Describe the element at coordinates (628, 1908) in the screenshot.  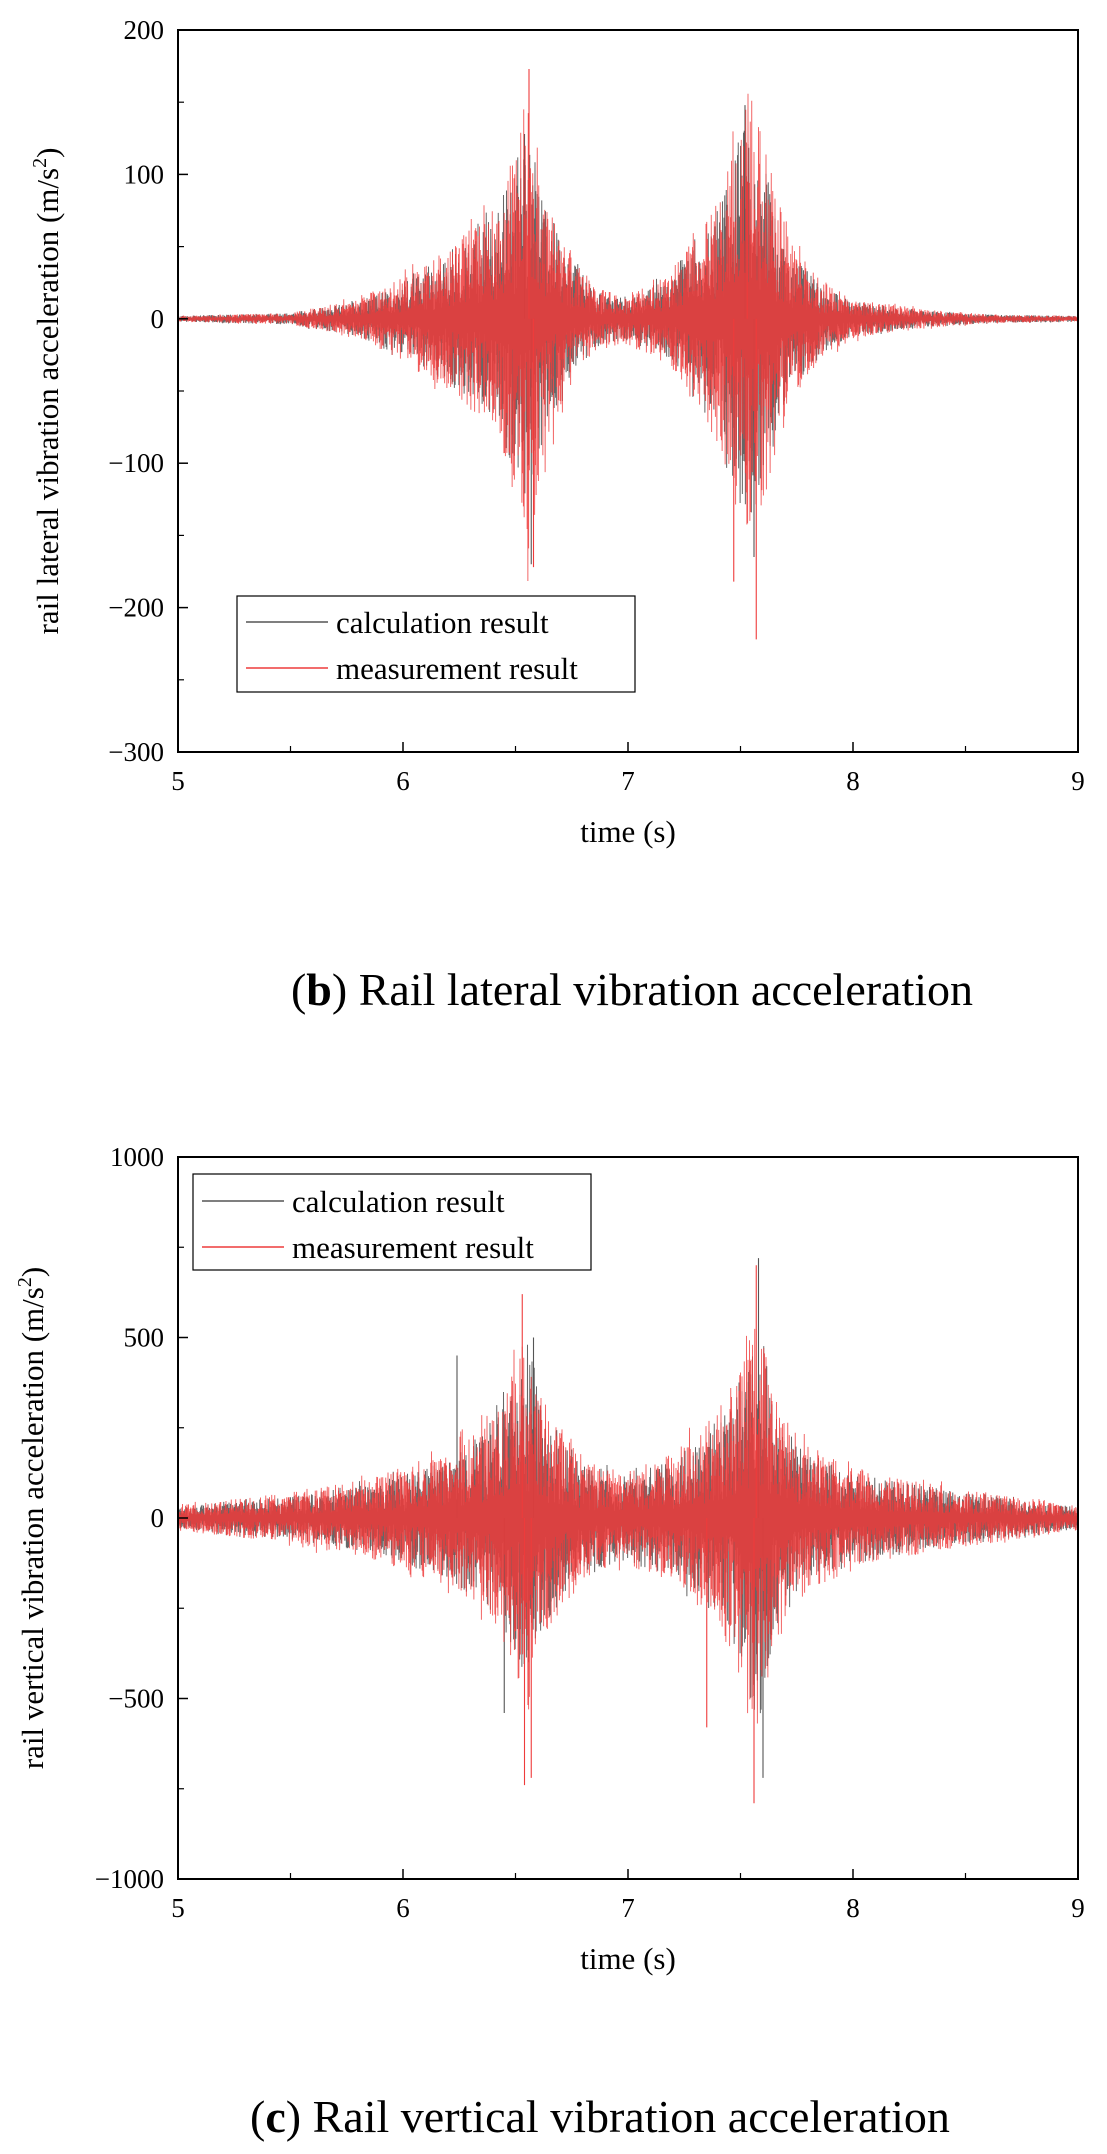
I see `vertical-x-tick-label: 7` at that location.